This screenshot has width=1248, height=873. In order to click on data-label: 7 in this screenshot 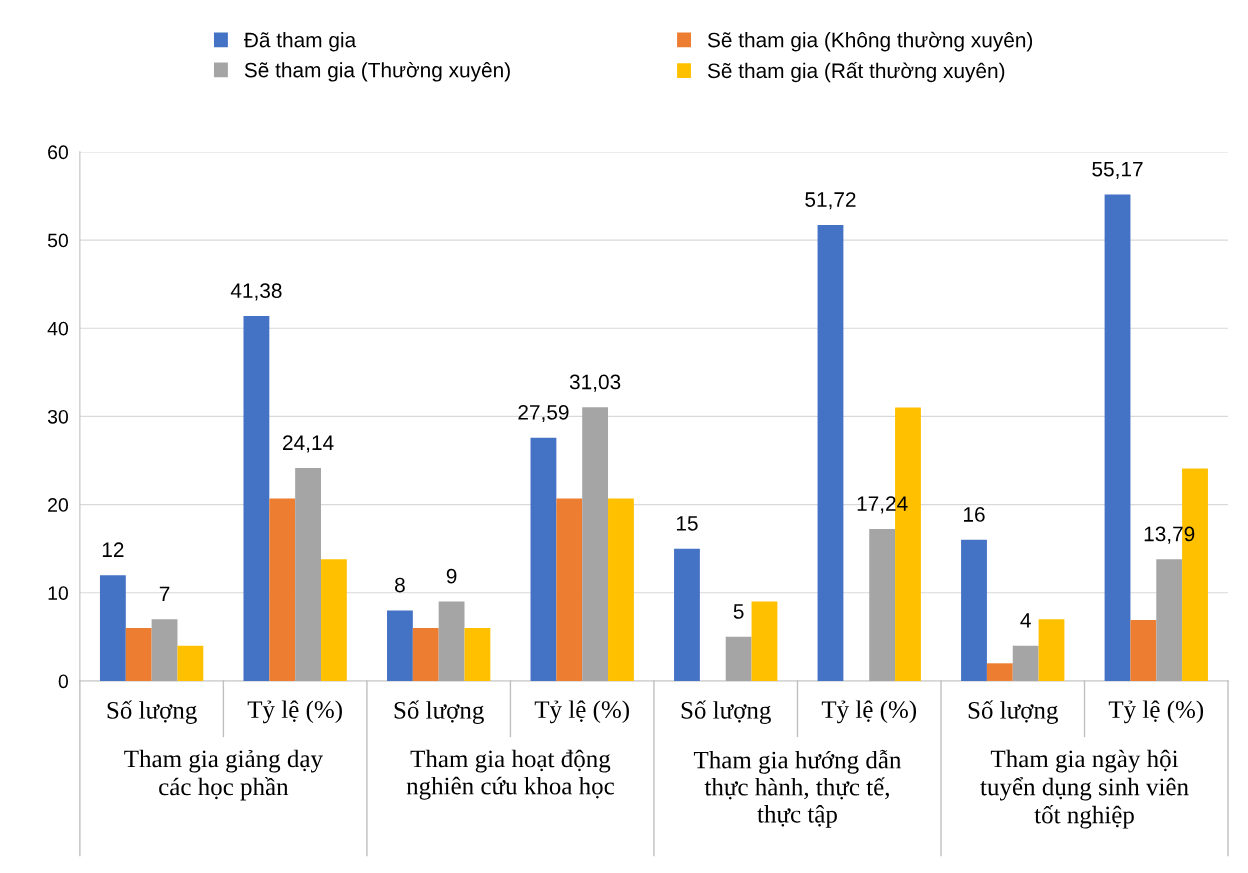, I will do `click(164, 594)`.